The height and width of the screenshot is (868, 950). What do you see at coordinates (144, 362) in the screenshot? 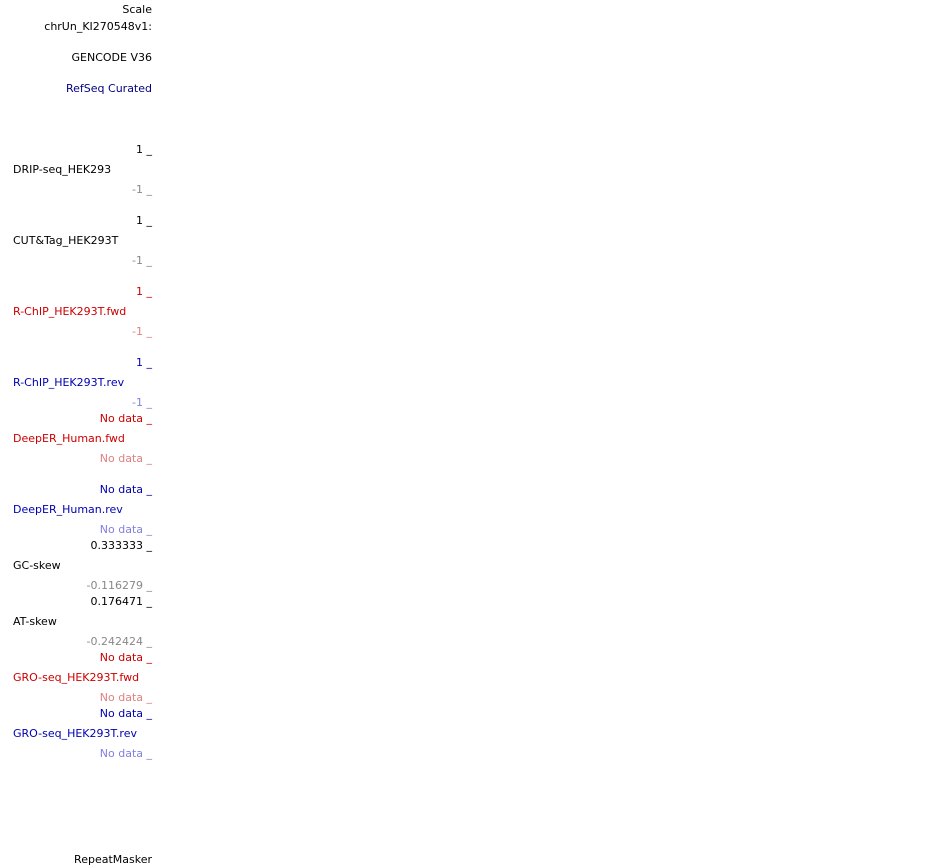
I see `rchip-rev-max-label: 1 _` at bounding box center [144, 362].